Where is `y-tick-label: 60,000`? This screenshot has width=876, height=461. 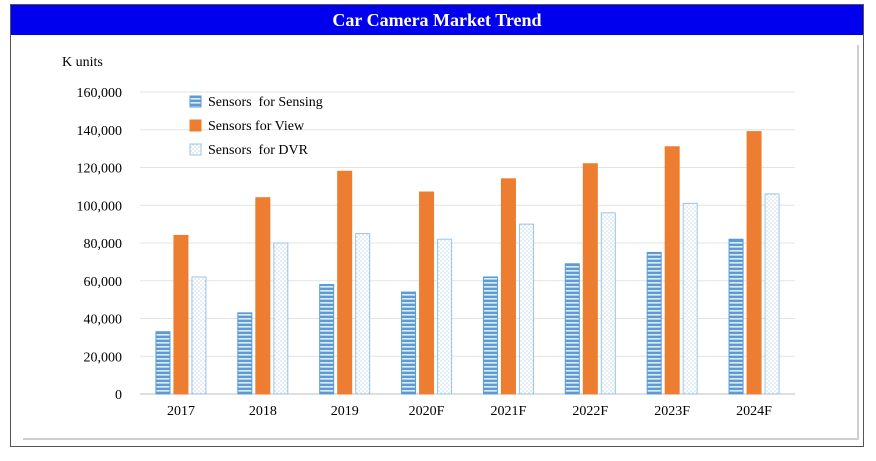 y-tick-label: 60,000 is located at coordinates (103, 282).